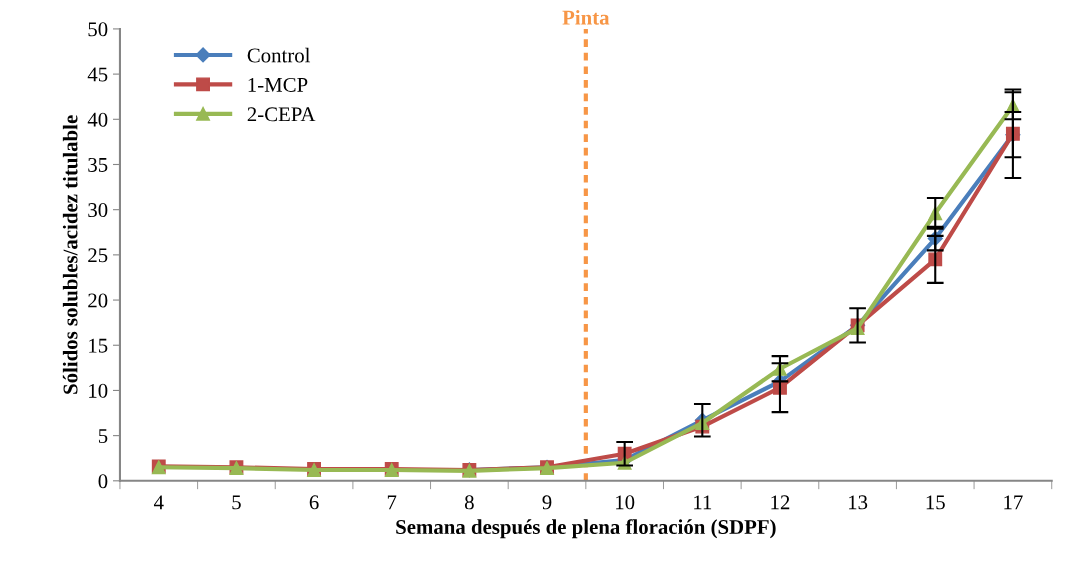  I want to click on x-tick-label: 17, so click(1013, 502).